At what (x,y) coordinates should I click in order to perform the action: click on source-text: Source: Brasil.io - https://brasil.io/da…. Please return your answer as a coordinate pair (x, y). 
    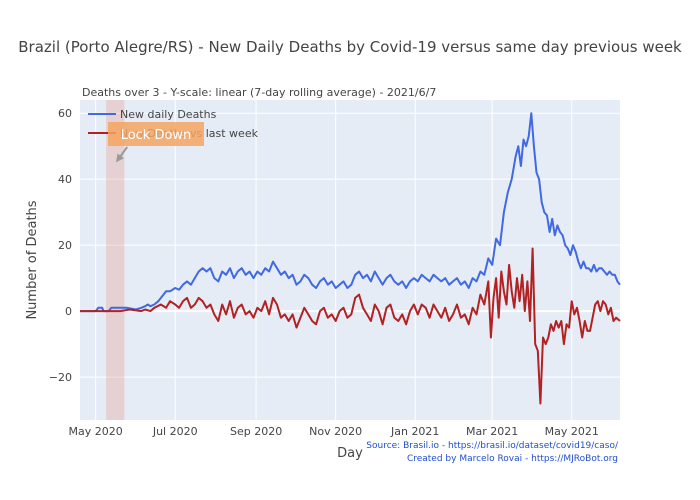
    Looking at the image, I should click on (492, 446).